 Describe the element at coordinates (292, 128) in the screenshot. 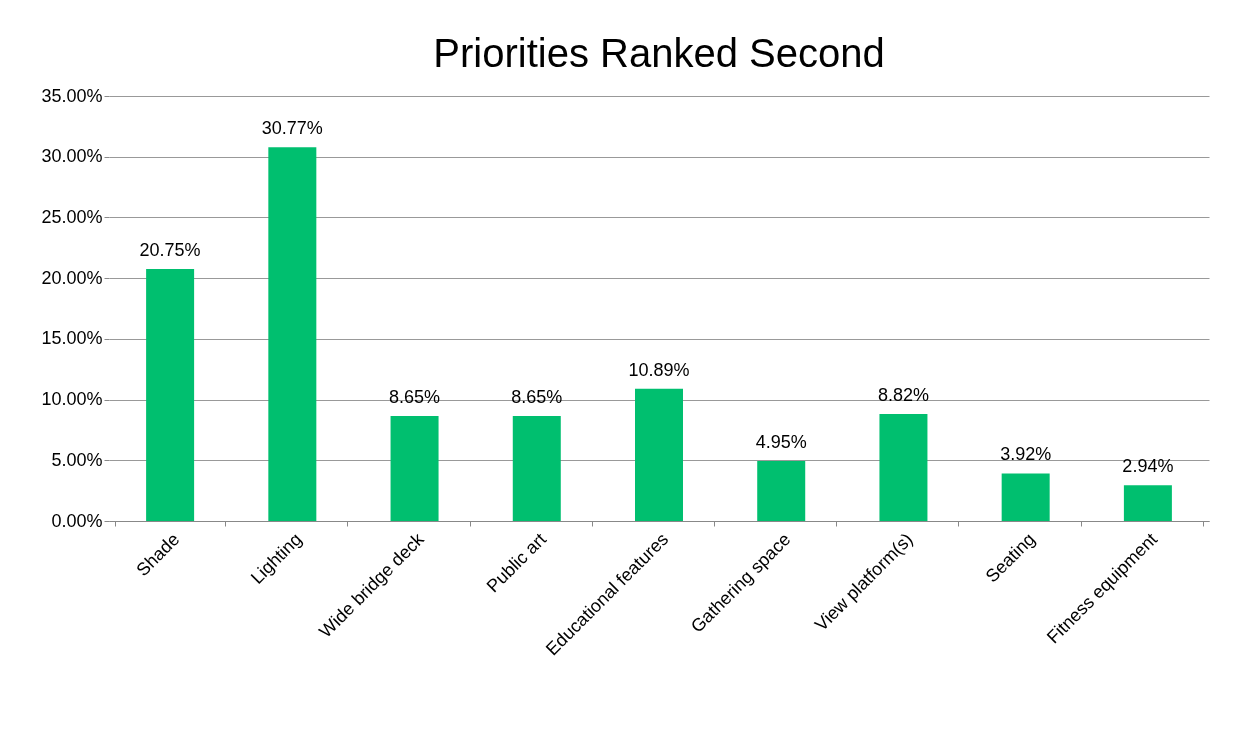

I see `data-label: 30.77%` at that location.